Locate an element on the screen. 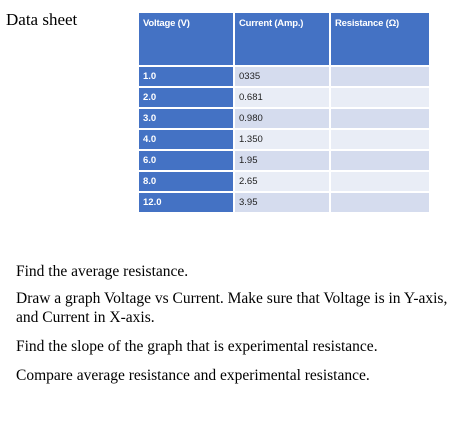 The height and width of the screenshot is (421, 474). current-cell: 0335 is located at coordinates (282, 76).